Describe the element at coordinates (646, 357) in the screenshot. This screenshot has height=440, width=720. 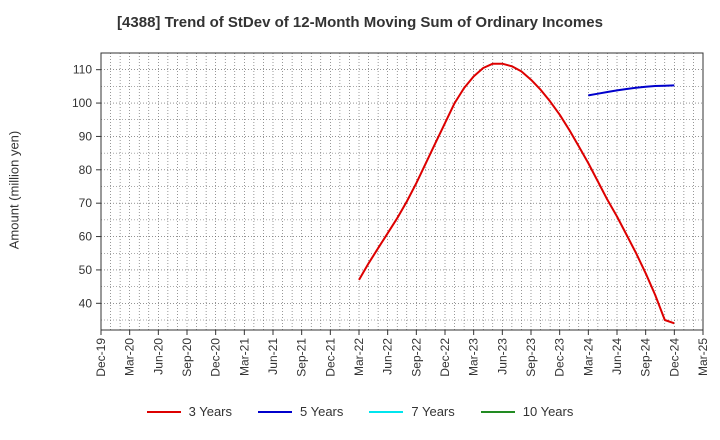
I see `x-tick-label: Sep-24` at that location.